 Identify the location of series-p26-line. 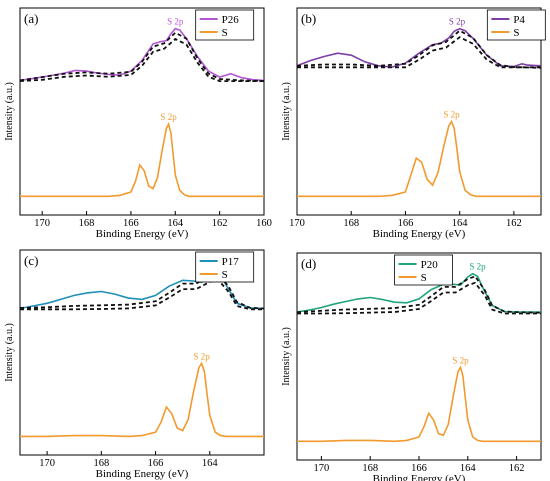
(142, 54).